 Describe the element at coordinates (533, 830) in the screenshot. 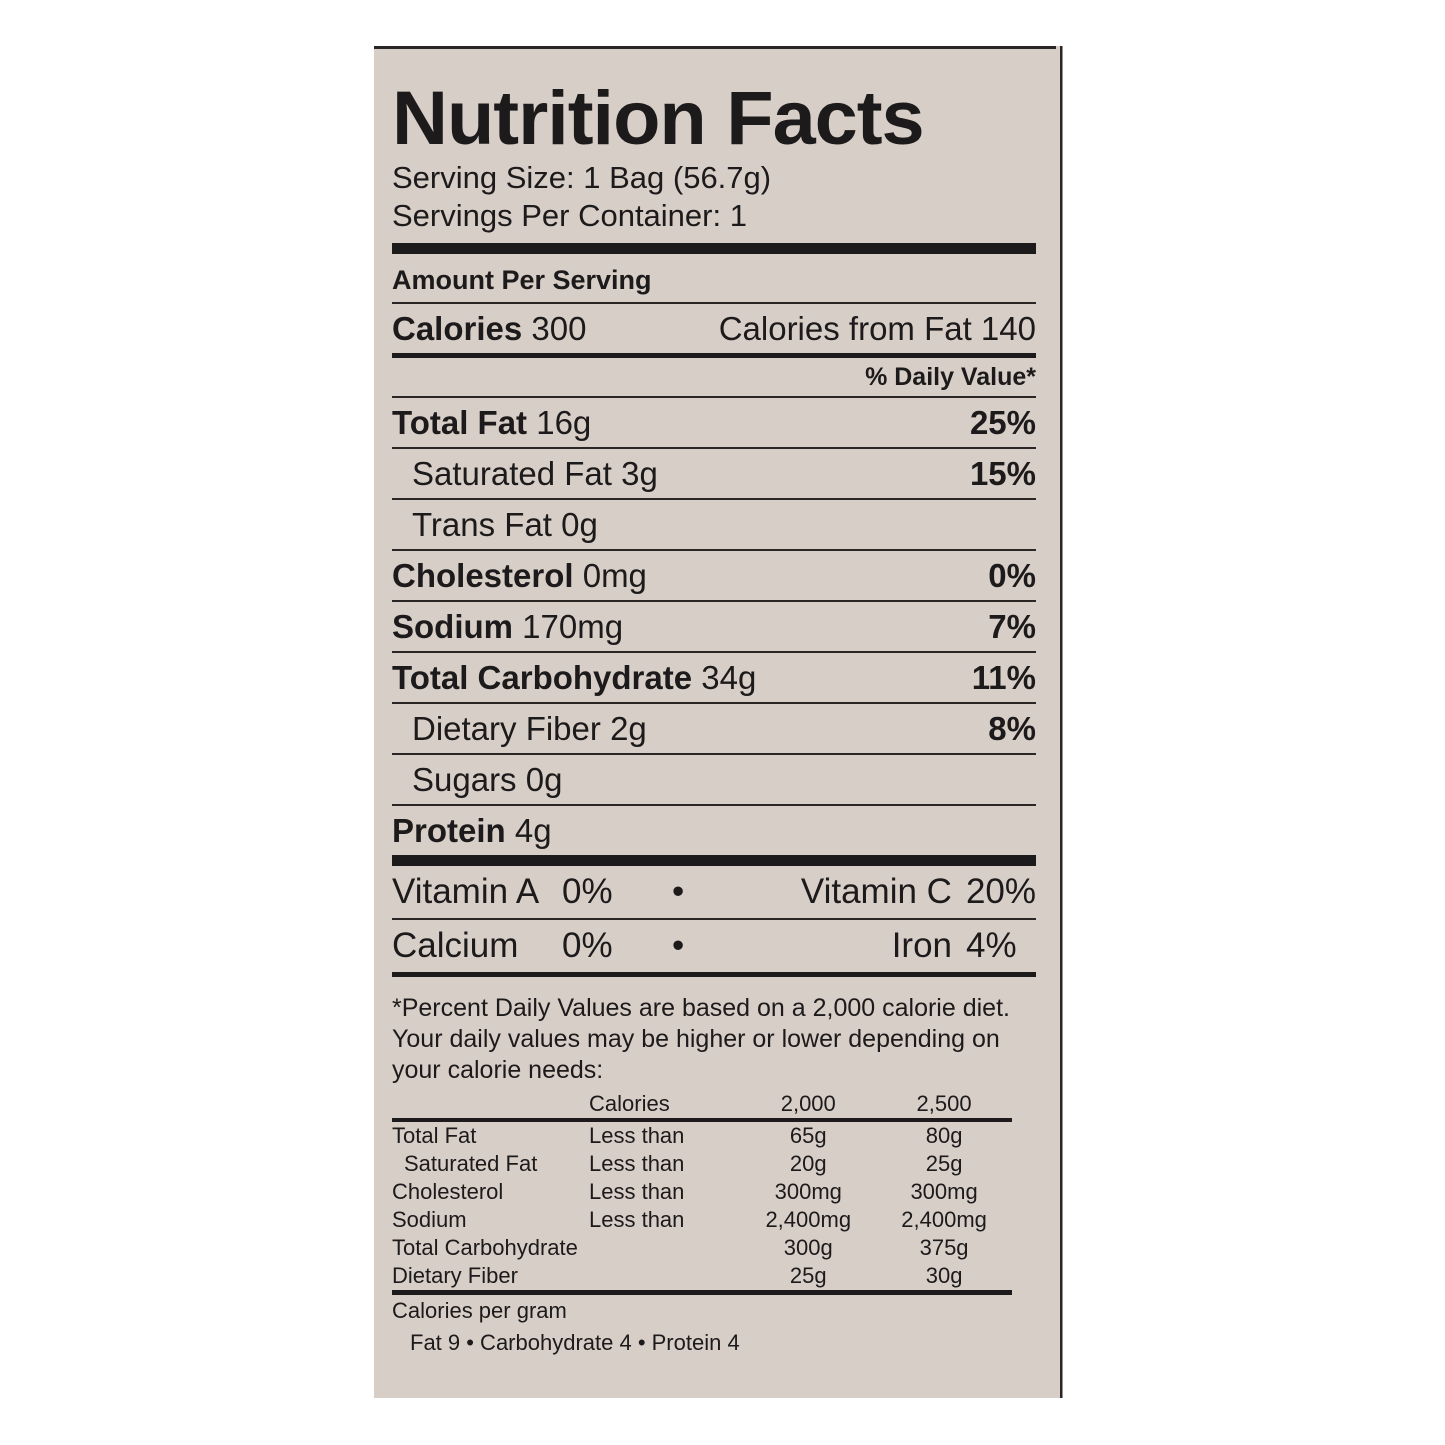

I see `nutrient-amount: 4g` at that location.